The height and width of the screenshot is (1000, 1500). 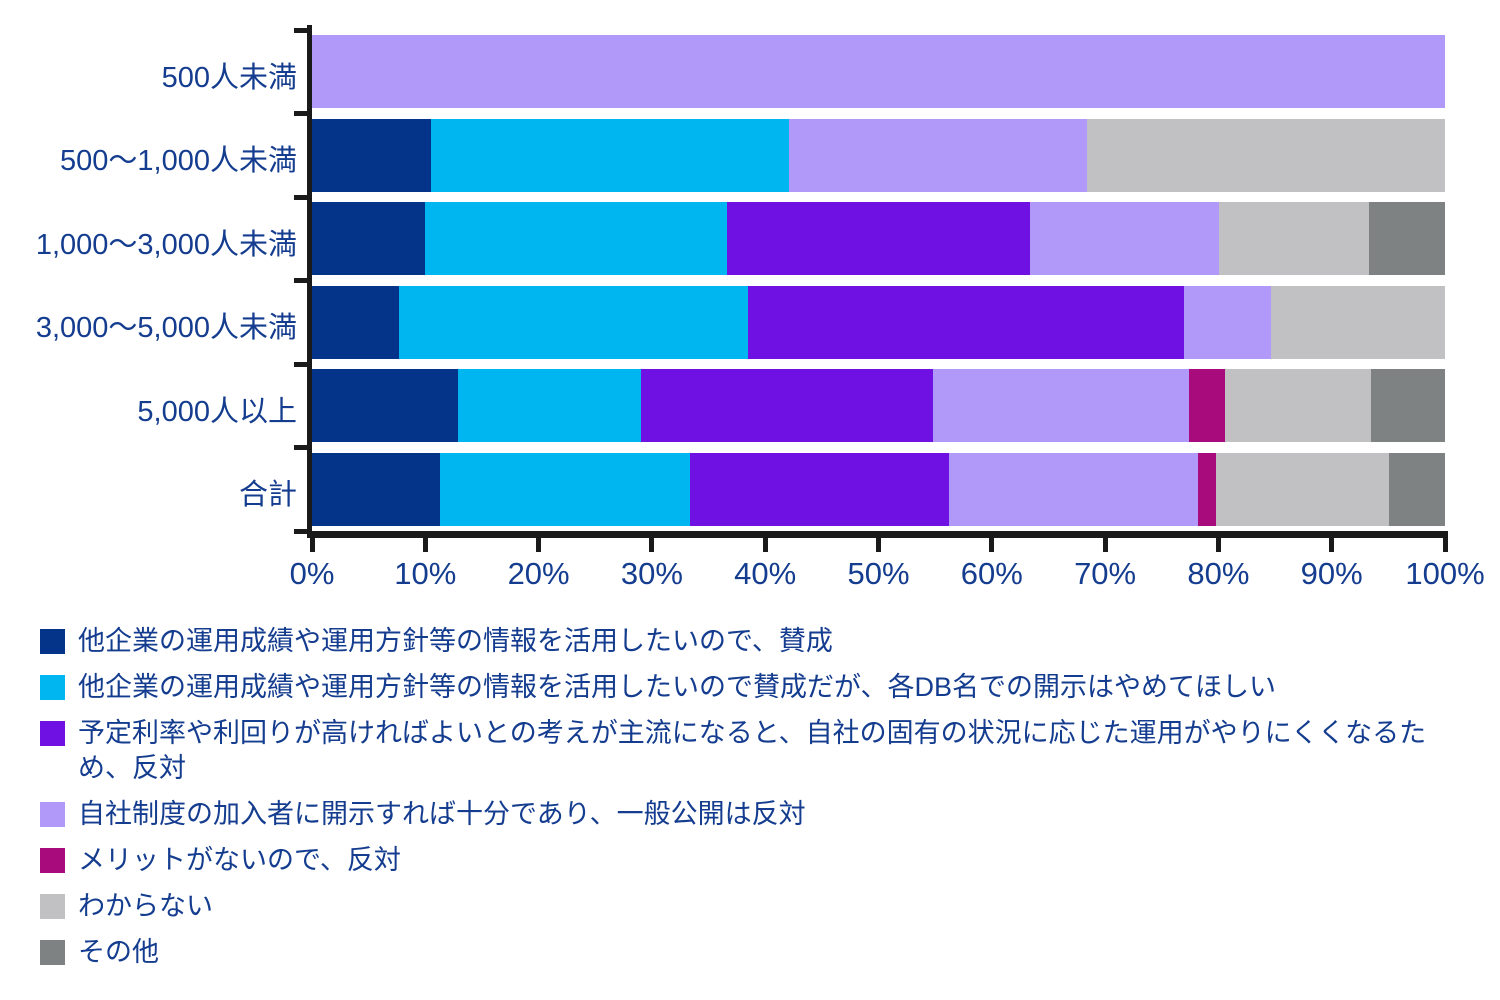 I want to click on legend-item: わからない, so click(x=740, y=906).